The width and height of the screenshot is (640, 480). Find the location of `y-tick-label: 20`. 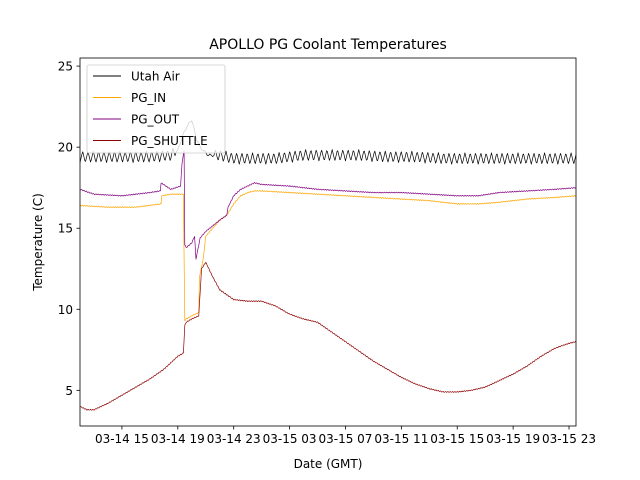

y-tick-label: 20 is located at coordinates (65, 148).